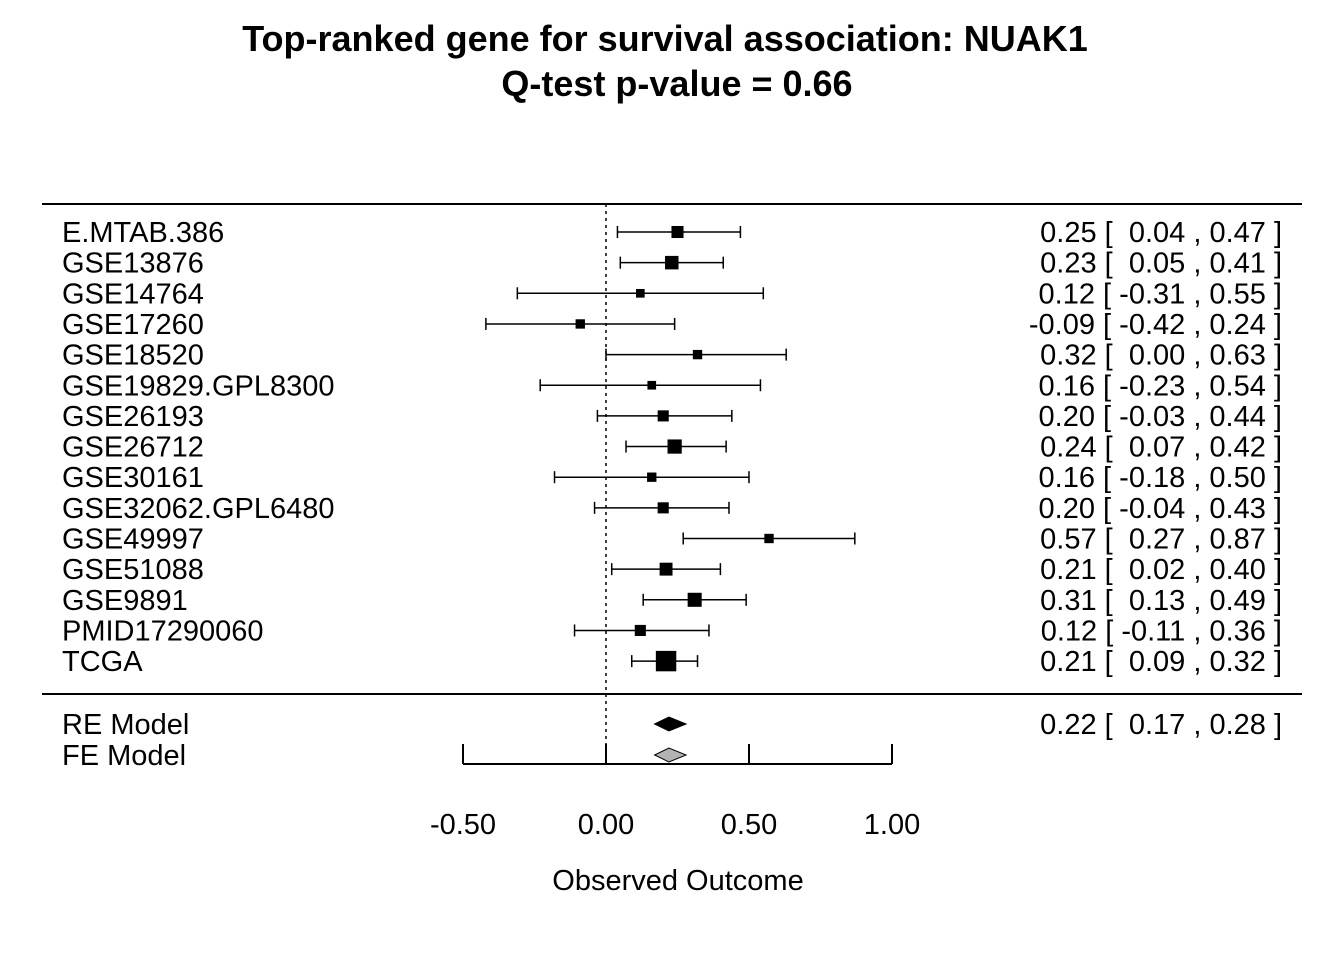  Describe the element at coordinates (892, 825) in the screenshot. I see `x-tick-label: 1.00` at that location.